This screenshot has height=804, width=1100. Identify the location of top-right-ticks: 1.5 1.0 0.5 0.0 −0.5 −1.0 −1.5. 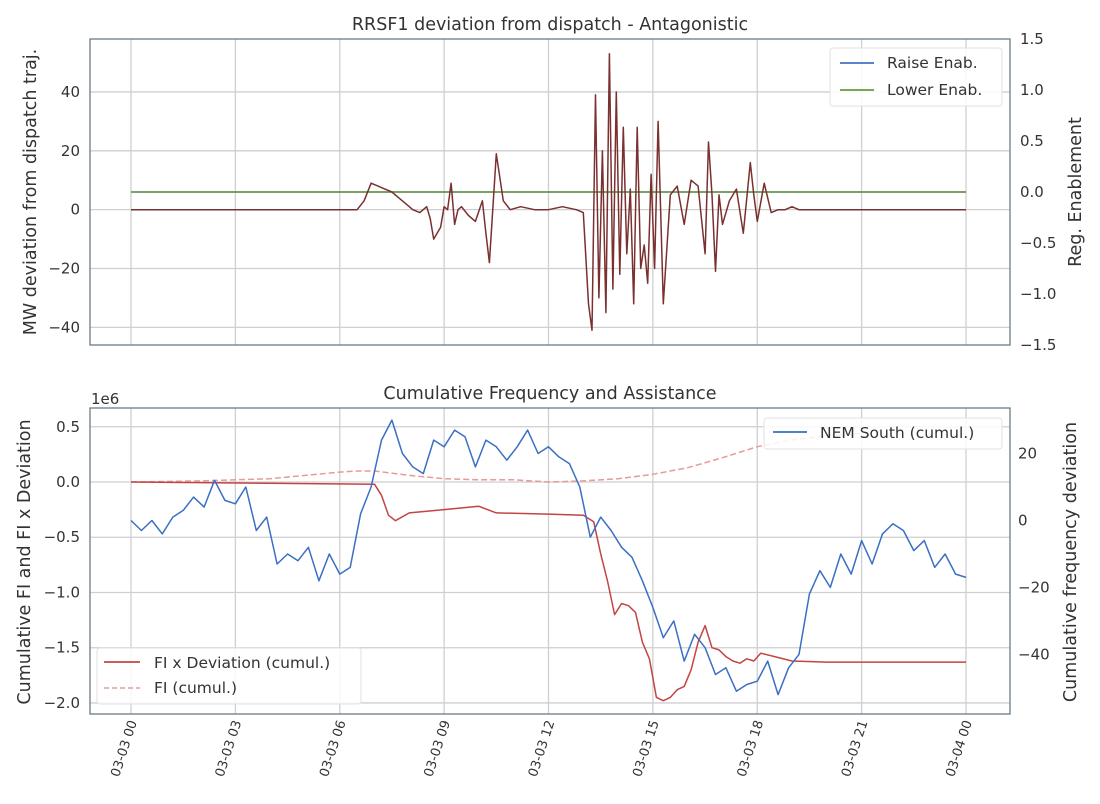
(1038, 192).